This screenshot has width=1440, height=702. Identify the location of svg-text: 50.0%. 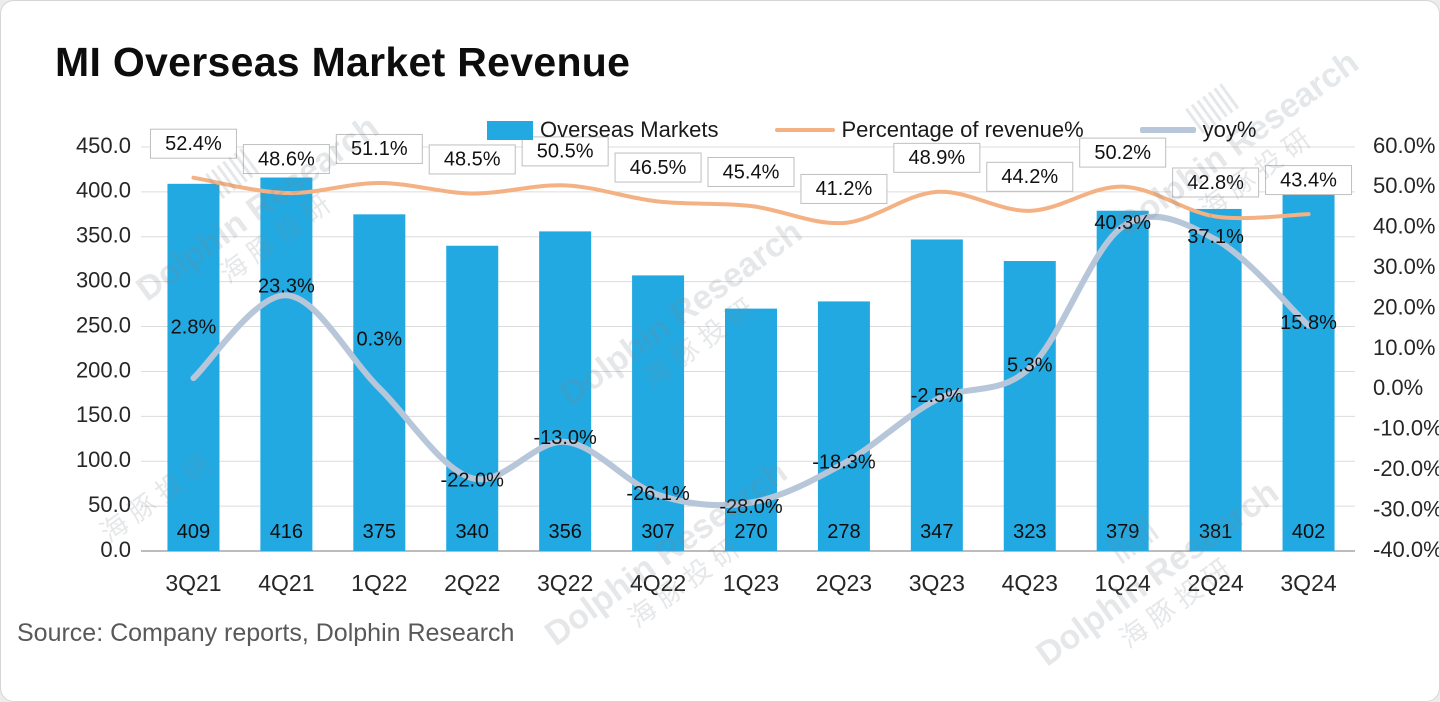
(1404, 185).